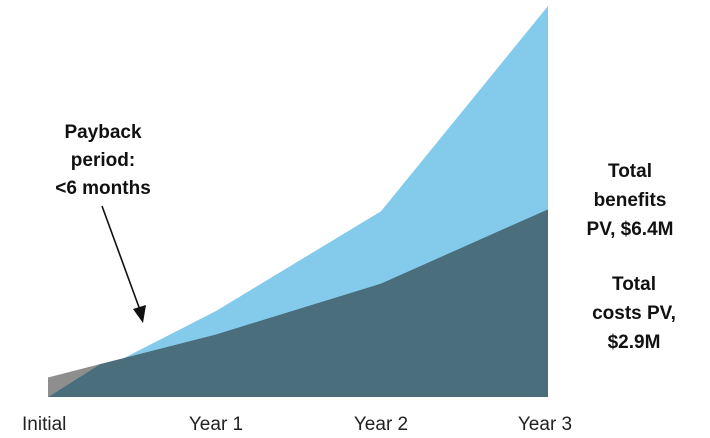  Describe the element at coordinates (44, 424) in the screenshot. I see `x-tick-initial: Initial` at that location.